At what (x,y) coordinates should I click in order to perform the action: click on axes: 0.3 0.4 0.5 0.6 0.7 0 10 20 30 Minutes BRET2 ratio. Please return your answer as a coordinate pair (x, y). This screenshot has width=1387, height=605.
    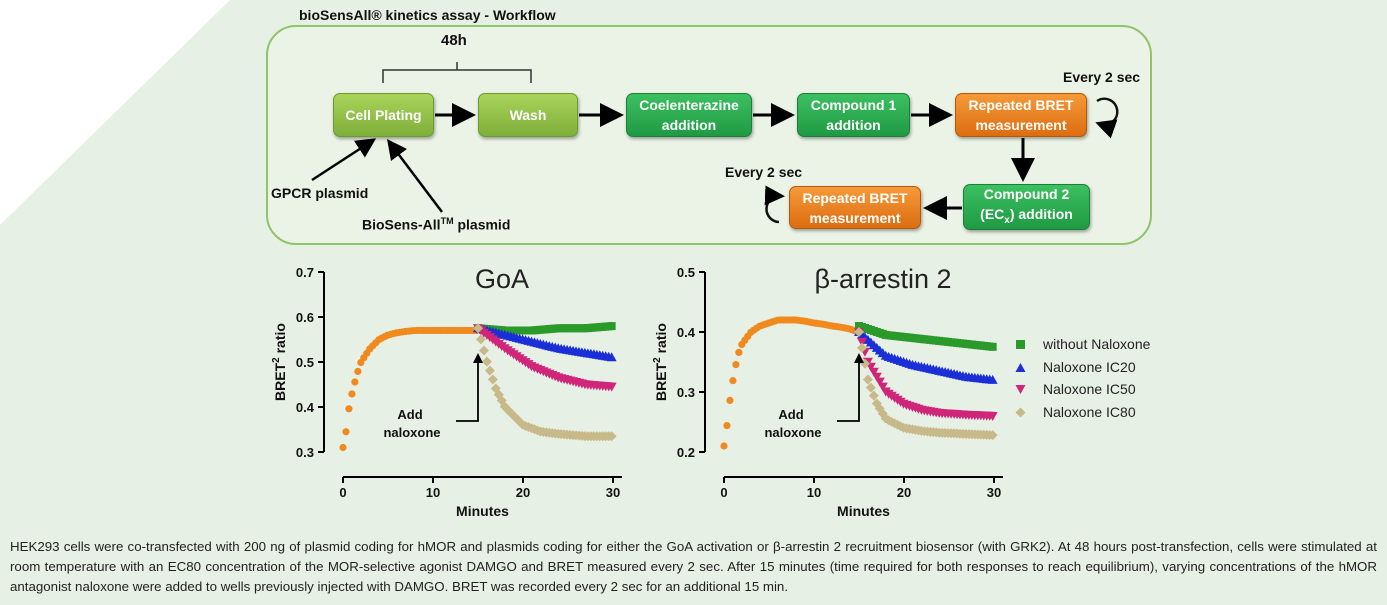
    Looking at the image, I should click on (446, 392).